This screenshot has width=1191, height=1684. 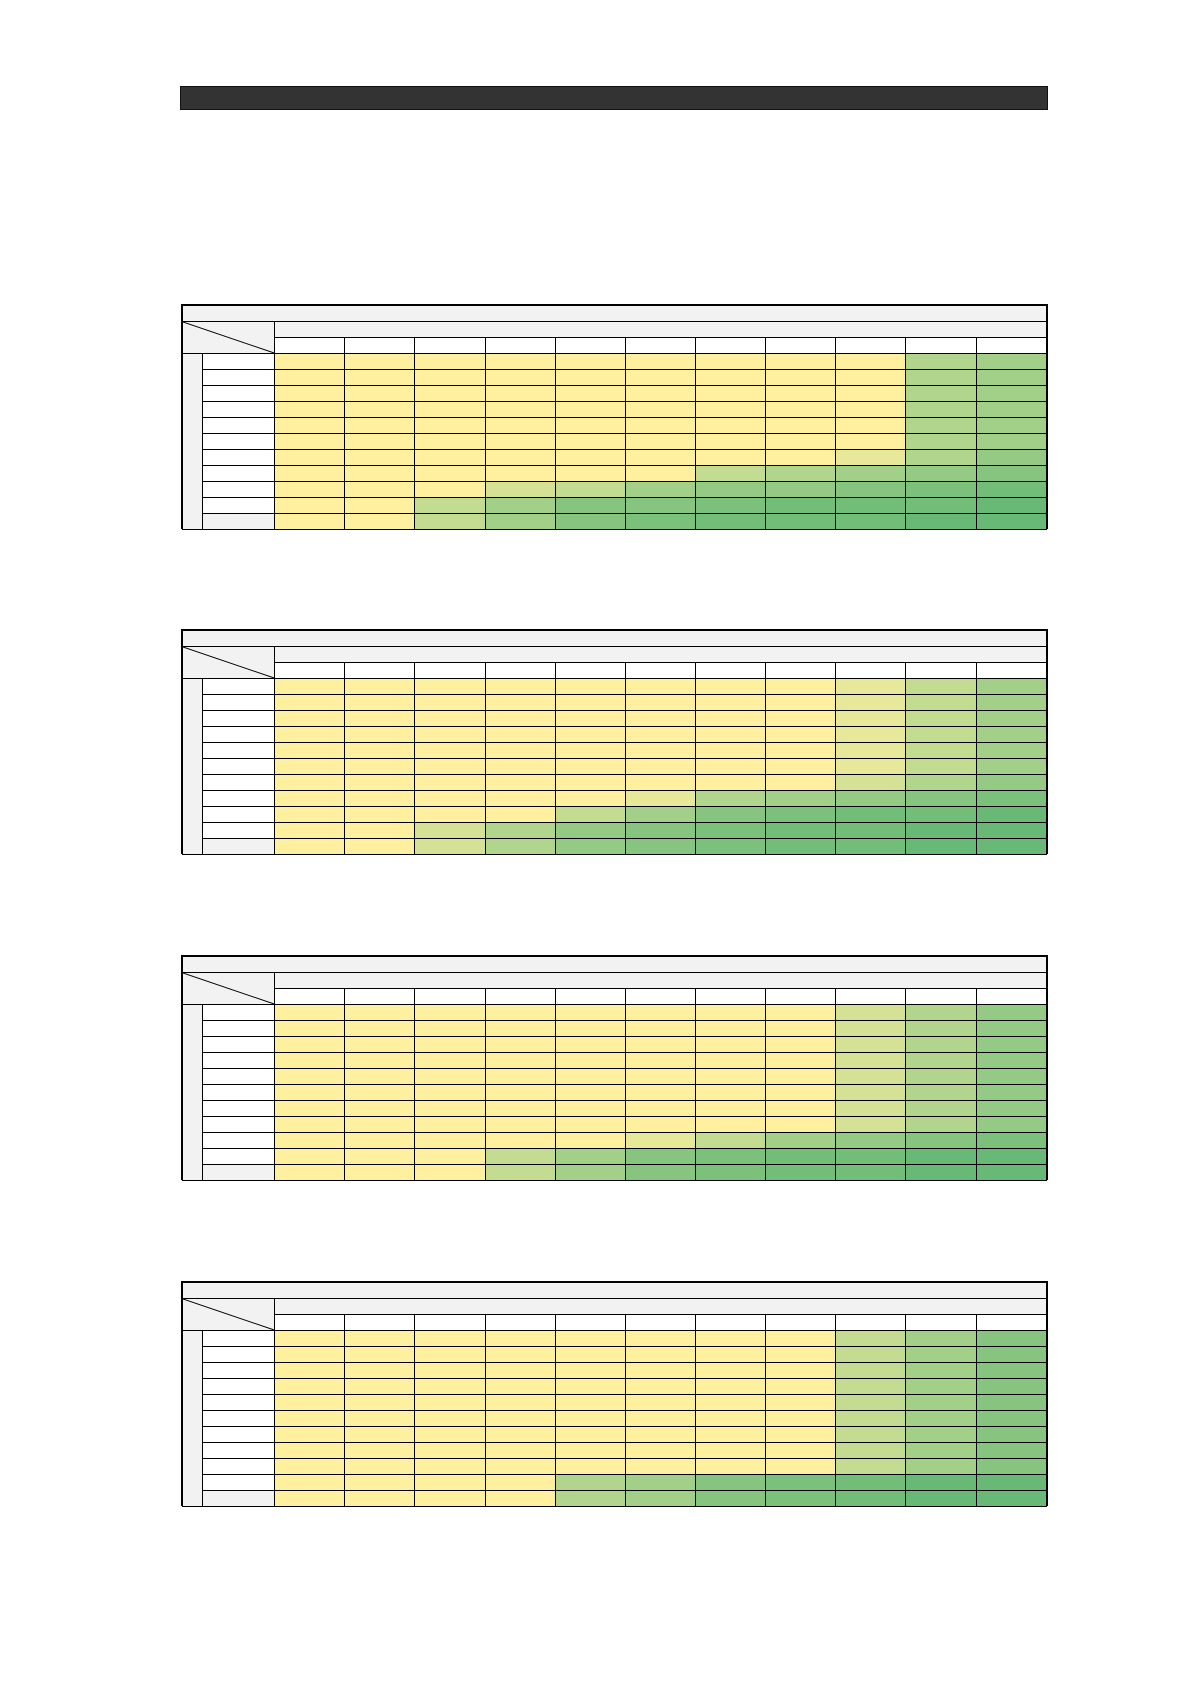 I want to click on column-group-header, so click(x=660, y=980).